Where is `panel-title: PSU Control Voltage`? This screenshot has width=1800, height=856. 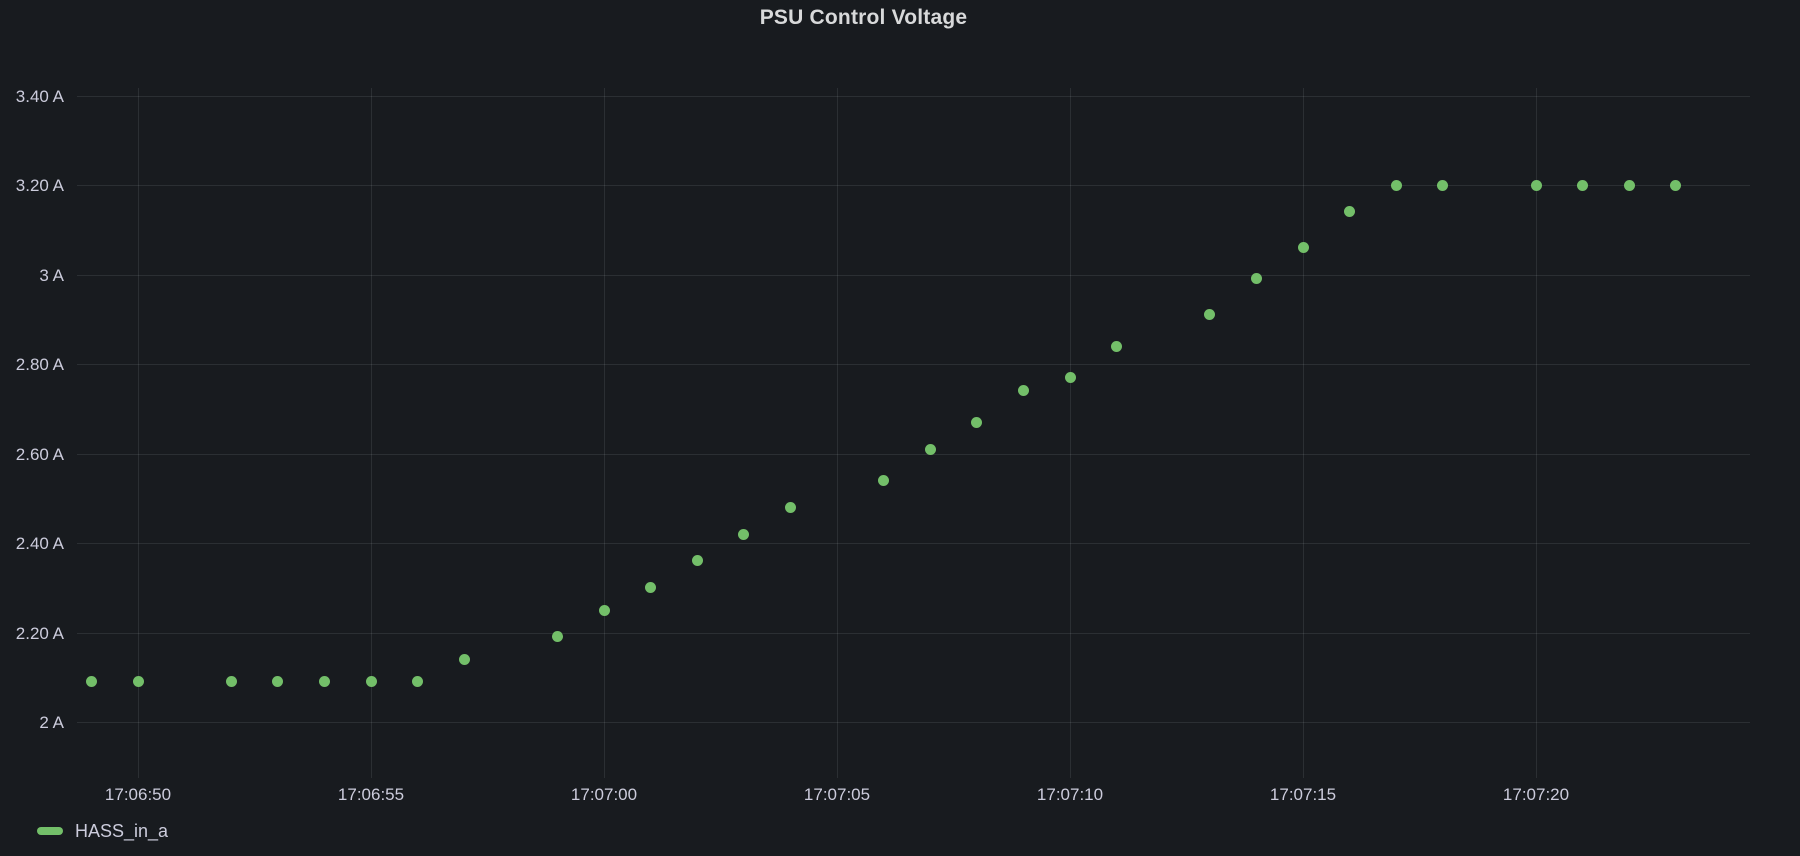 panel-title: PSU Control Voltage is located at coordinates (863, 17).